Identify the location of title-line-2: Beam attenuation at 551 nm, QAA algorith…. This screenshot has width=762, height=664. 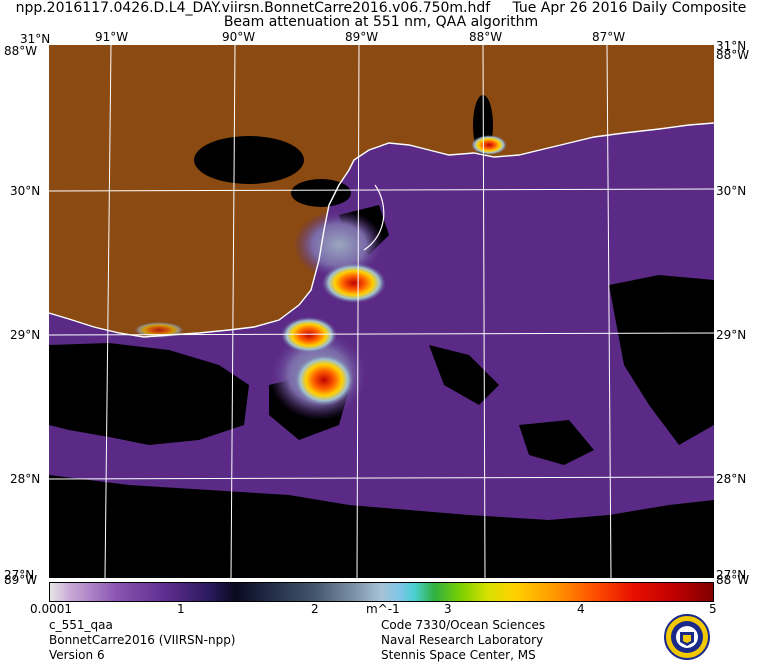
(381, 22).